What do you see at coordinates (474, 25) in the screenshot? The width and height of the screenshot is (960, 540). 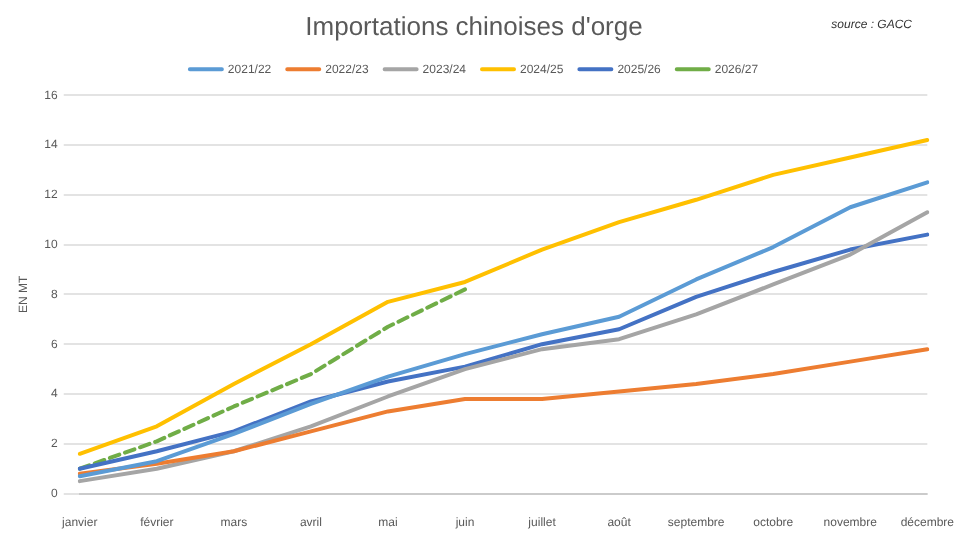 I see `chart-title: Importations chinoises d'orge` at bounding box center [474, 25].